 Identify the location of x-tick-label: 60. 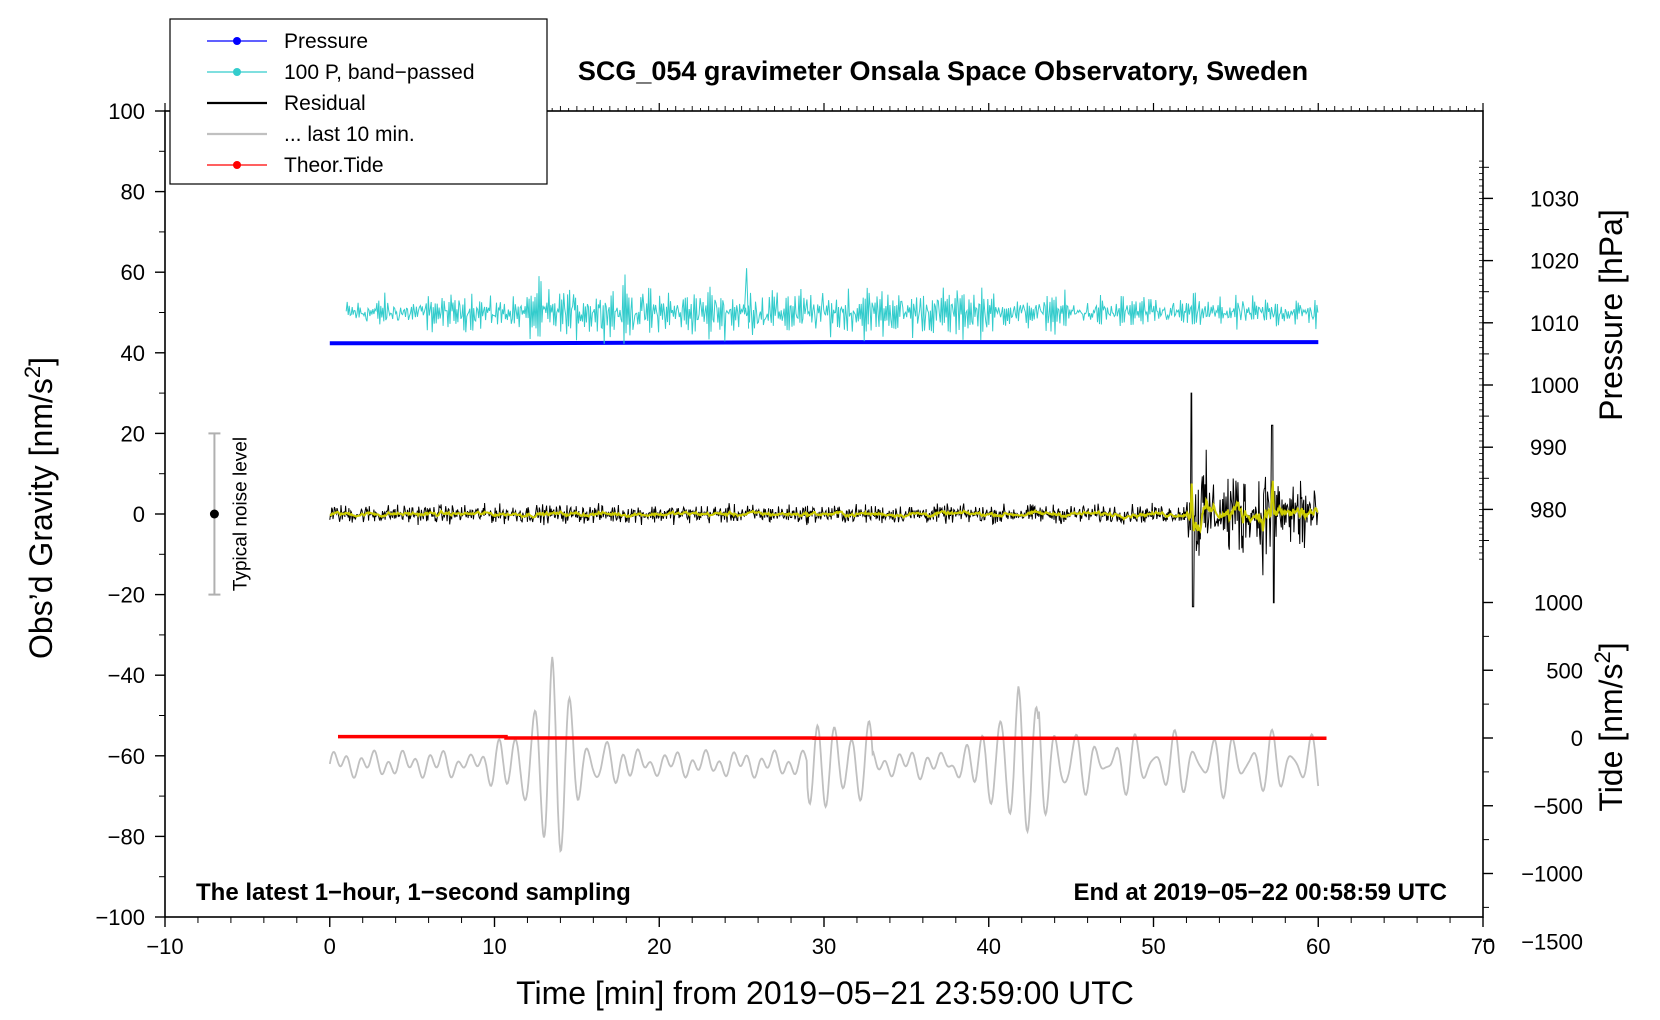
(1318, 946).